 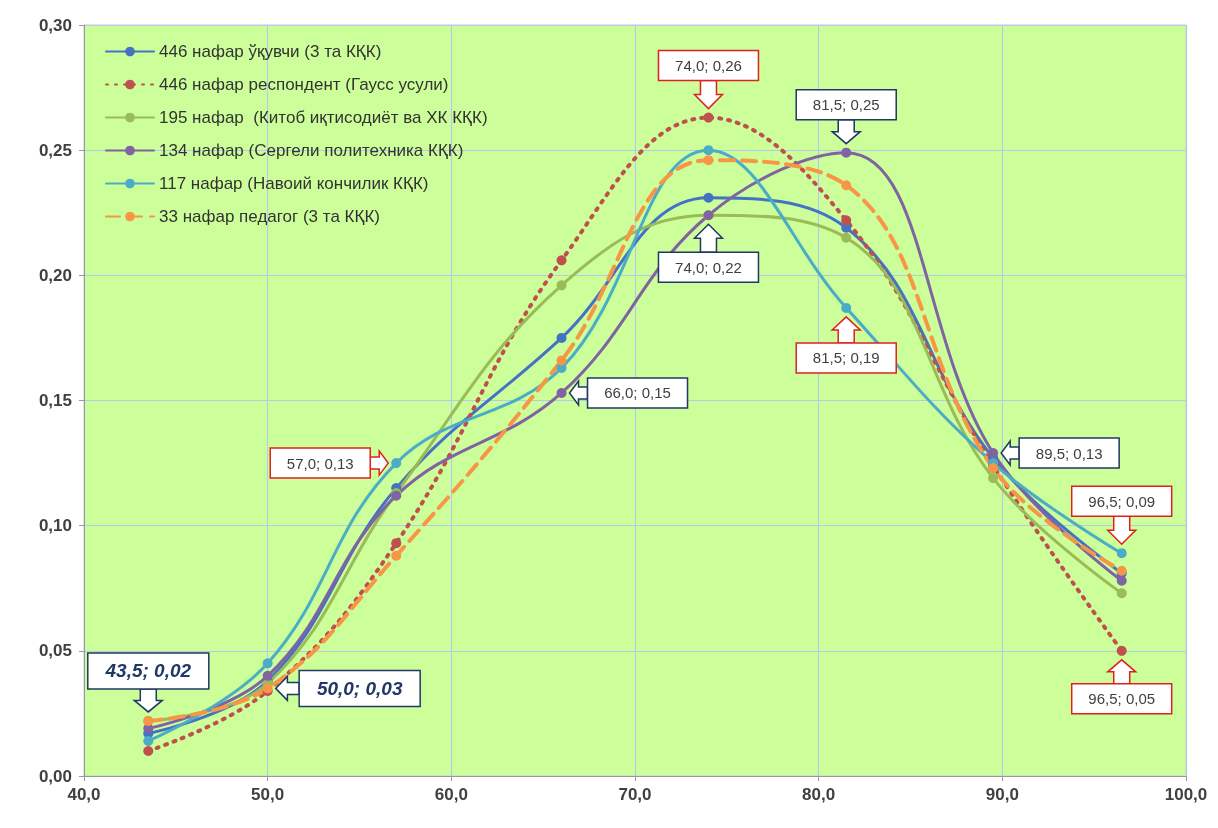 What do you see at coordinates (323, 117) in the screenshot?
I see `legend-label: 195 нафар (Китоб иқтисодиёт ва ХК КҚК)` at bounding box center [323, 117].